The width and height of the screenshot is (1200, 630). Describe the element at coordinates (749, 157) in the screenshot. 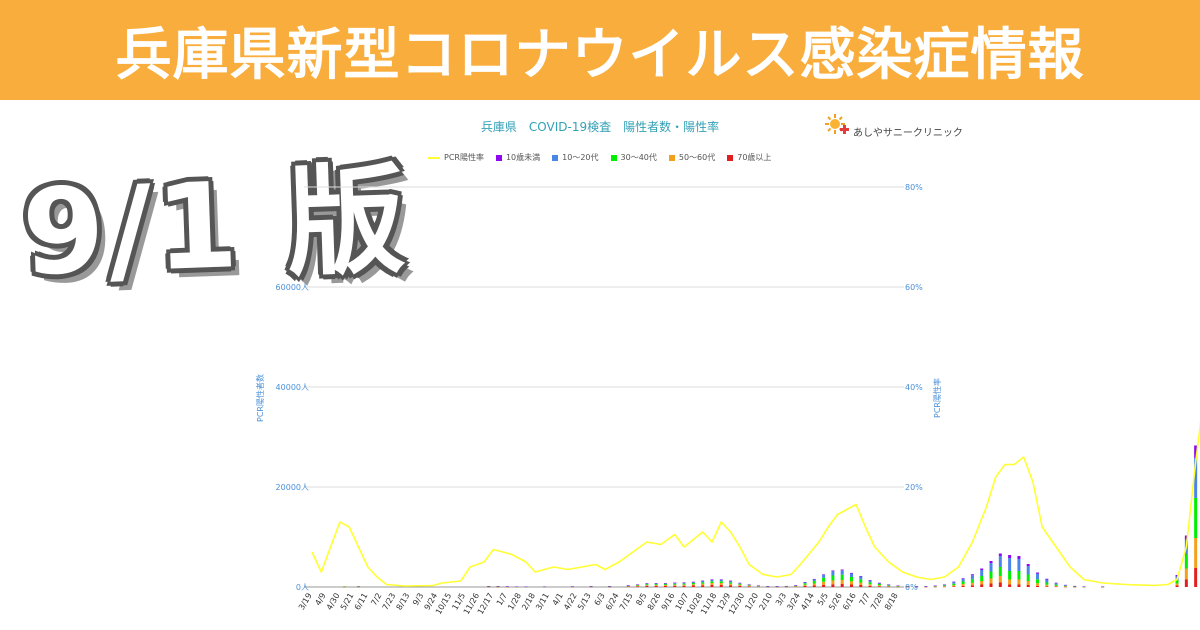

I see `legend-item: 70歳以上` at that location.